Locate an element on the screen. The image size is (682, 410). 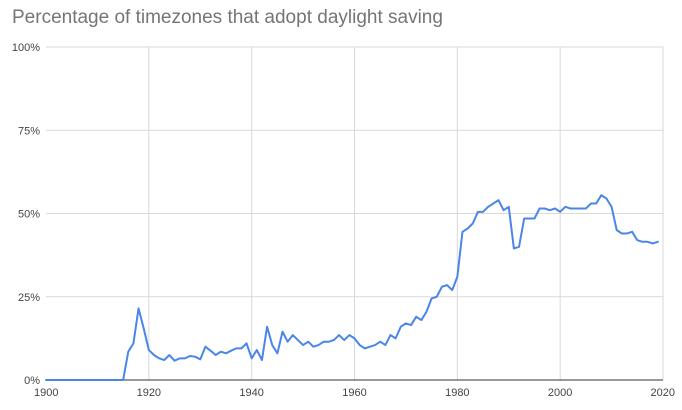
x-tick-label: 2020 is located at coordinates (663, 393).